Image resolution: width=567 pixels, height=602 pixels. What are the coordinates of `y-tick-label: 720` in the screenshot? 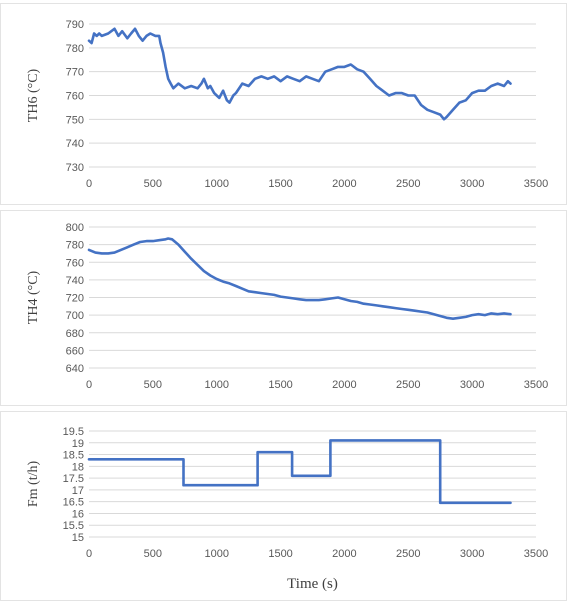 It's located at (75, 299).